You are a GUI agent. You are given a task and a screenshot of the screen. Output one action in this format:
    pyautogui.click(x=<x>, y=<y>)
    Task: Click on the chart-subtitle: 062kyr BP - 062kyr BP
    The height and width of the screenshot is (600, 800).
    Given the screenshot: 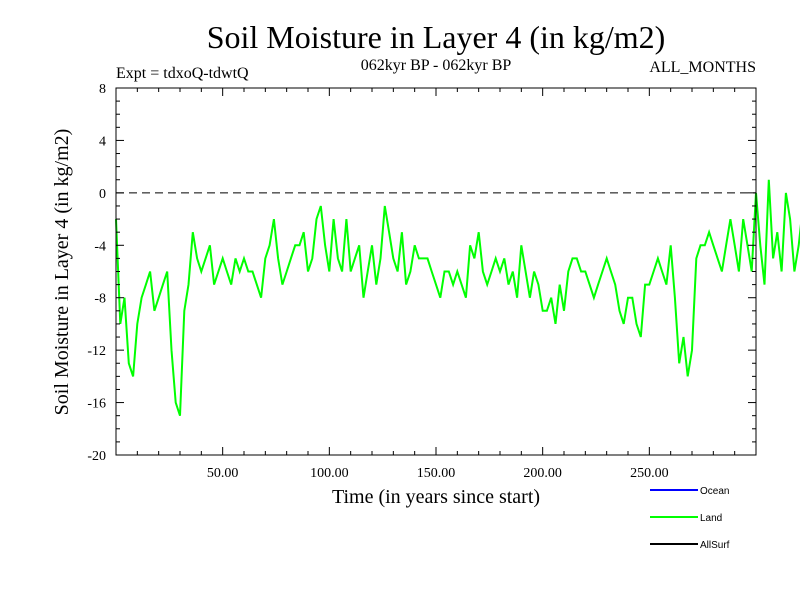 What is the action you would take?
    pyautogui.click(x=436, y=65)
    